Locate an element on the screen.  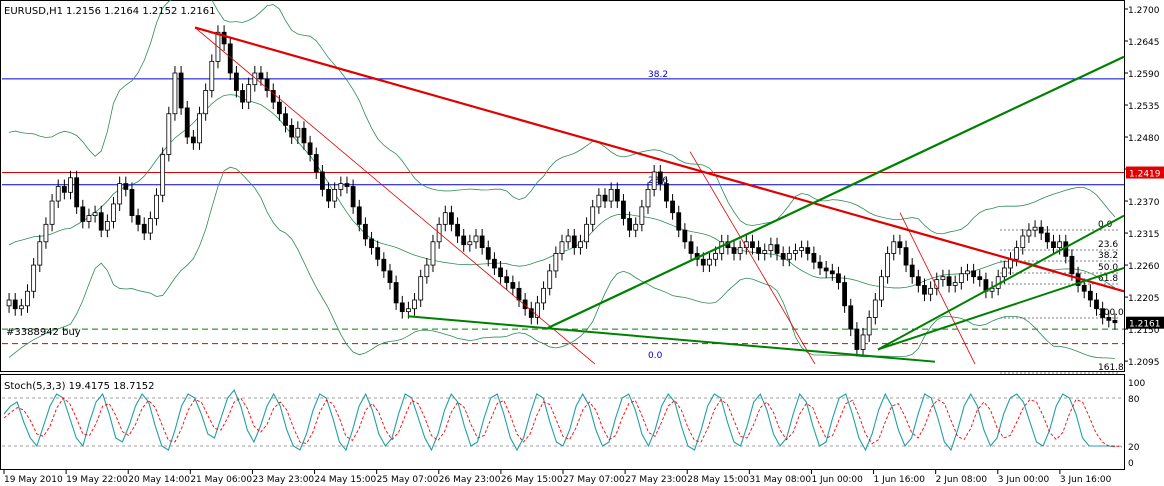
stoch-main-line is located at coordinates (559, 420).